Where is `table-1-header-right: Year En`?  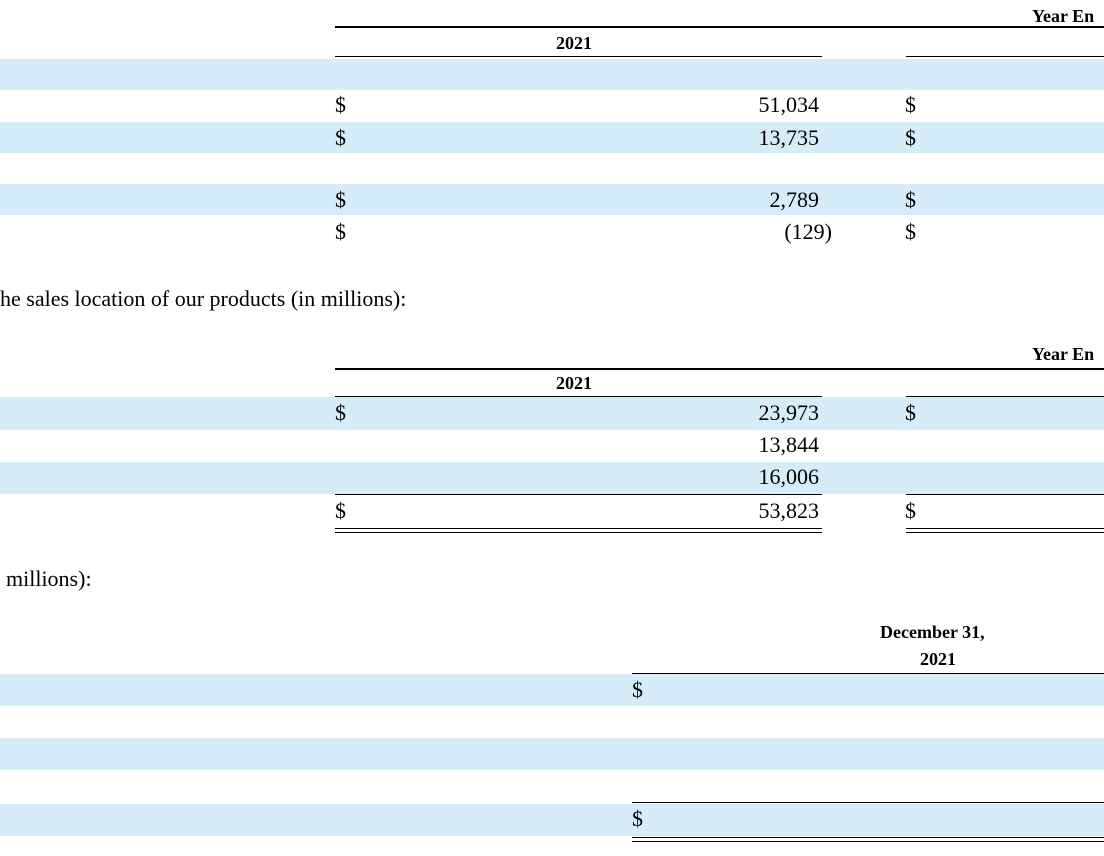
table-1-header-right: Year En is located at coordinates (1063, 16).